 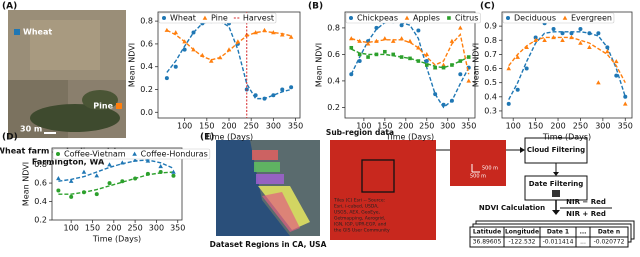 I want to click on plot-frame, so click(x=567, y=65).